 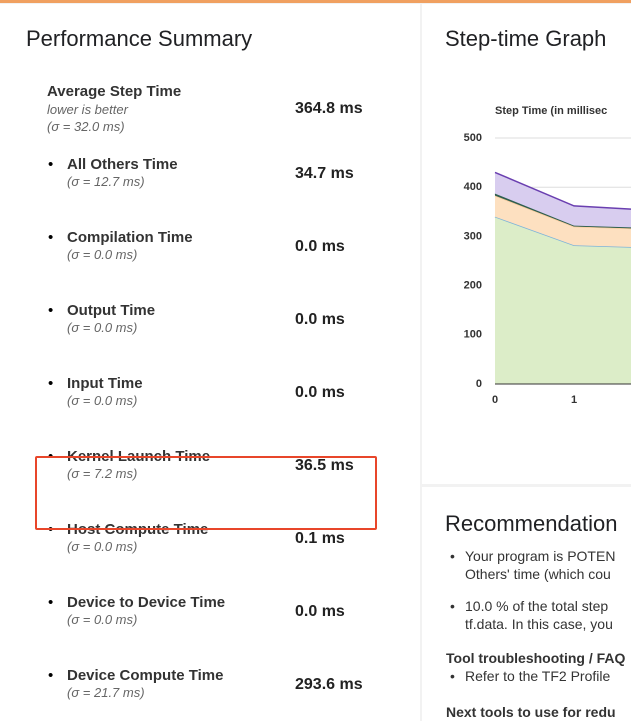 What do you see at coordinates (106, 692) in the screenshot?
I see `metric-sigma: (σ = 21.7 ms)` at bounding box center [106, 692].